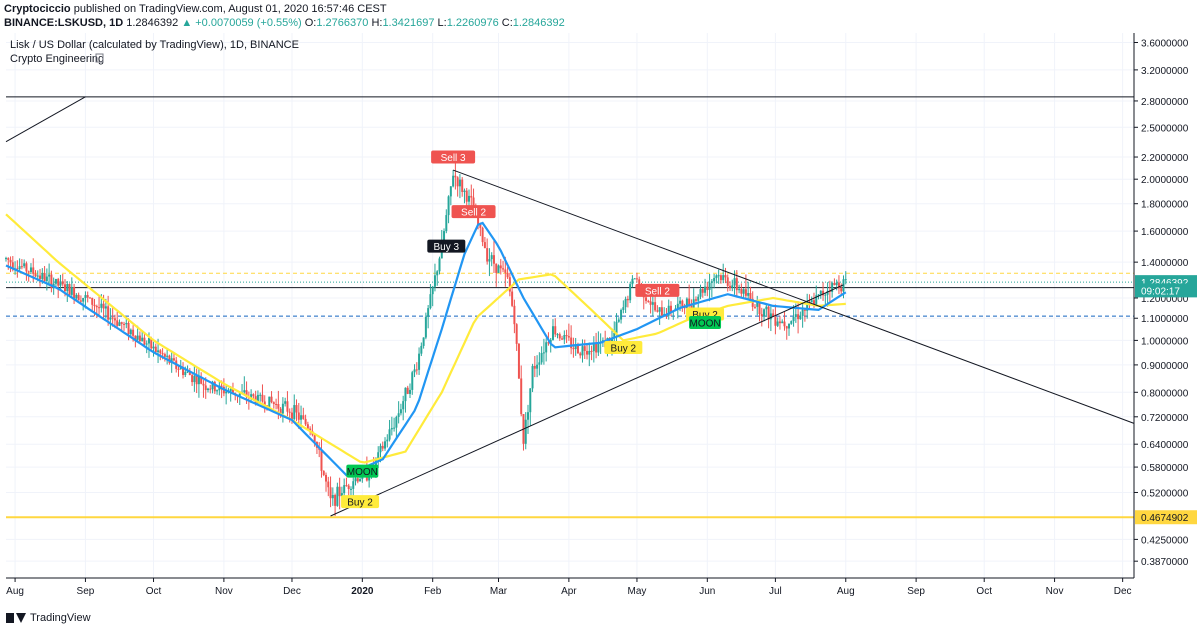 The image size is (1200, 633). I want to click on x-tick-label: Sep, so click(916, 591).